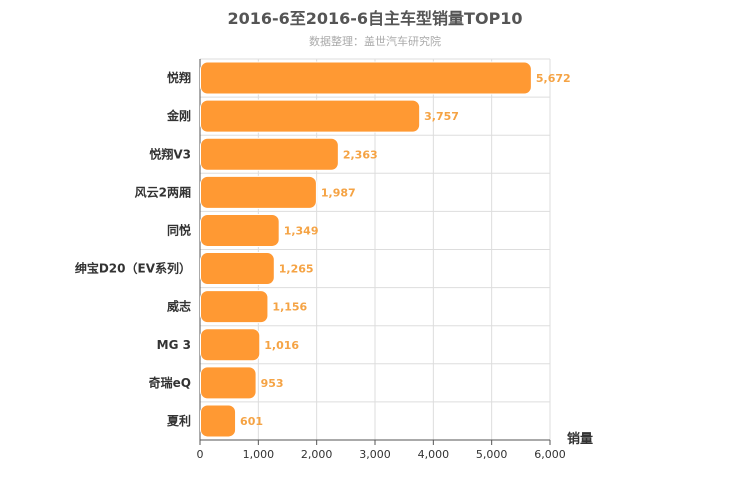 This screenshot has height=500, width=750. Describe the element at coordinates (289, 307) in the screenshot. I see `value-label: 1,156` at that location.